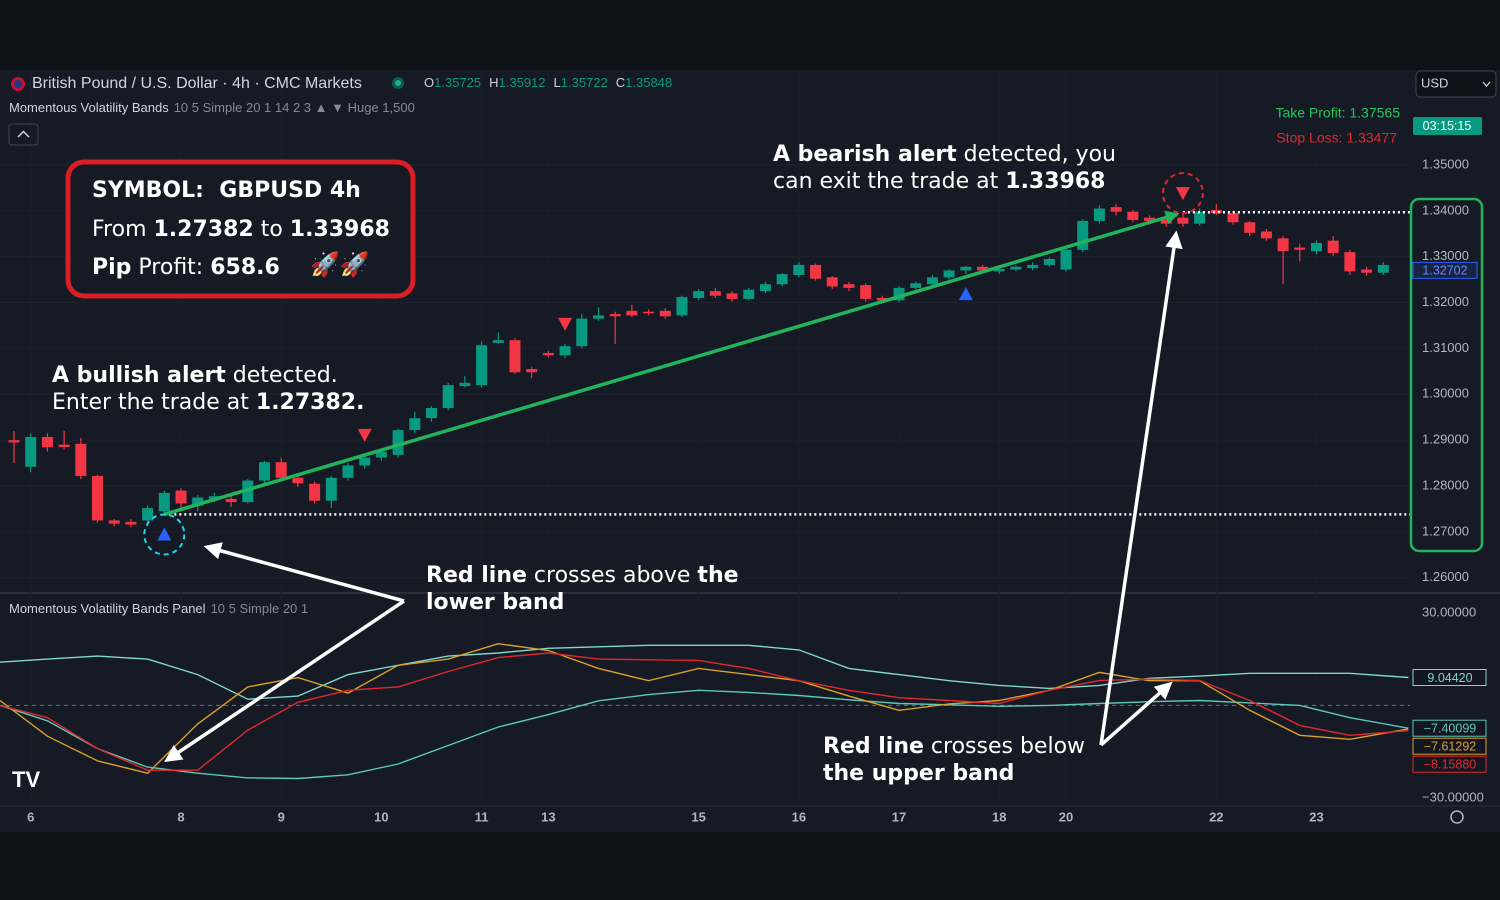 This screenshot has width=1500, height=900. What do you see at coordinates (1445, 576) in the screenshot?
I see `y-tick-label: 1.26000` at bounding box center [1445, 576].